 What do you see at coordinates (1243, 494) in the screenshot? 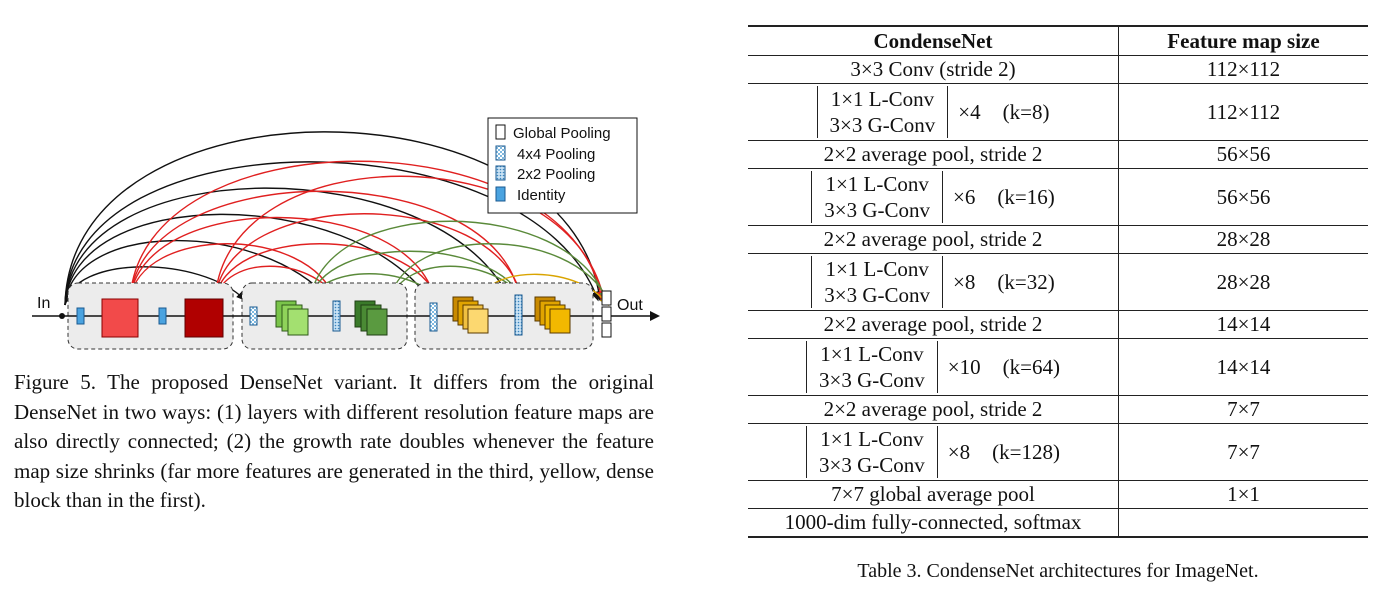
I see `size-cell: 1×1` at bounding box center [1243, 494].